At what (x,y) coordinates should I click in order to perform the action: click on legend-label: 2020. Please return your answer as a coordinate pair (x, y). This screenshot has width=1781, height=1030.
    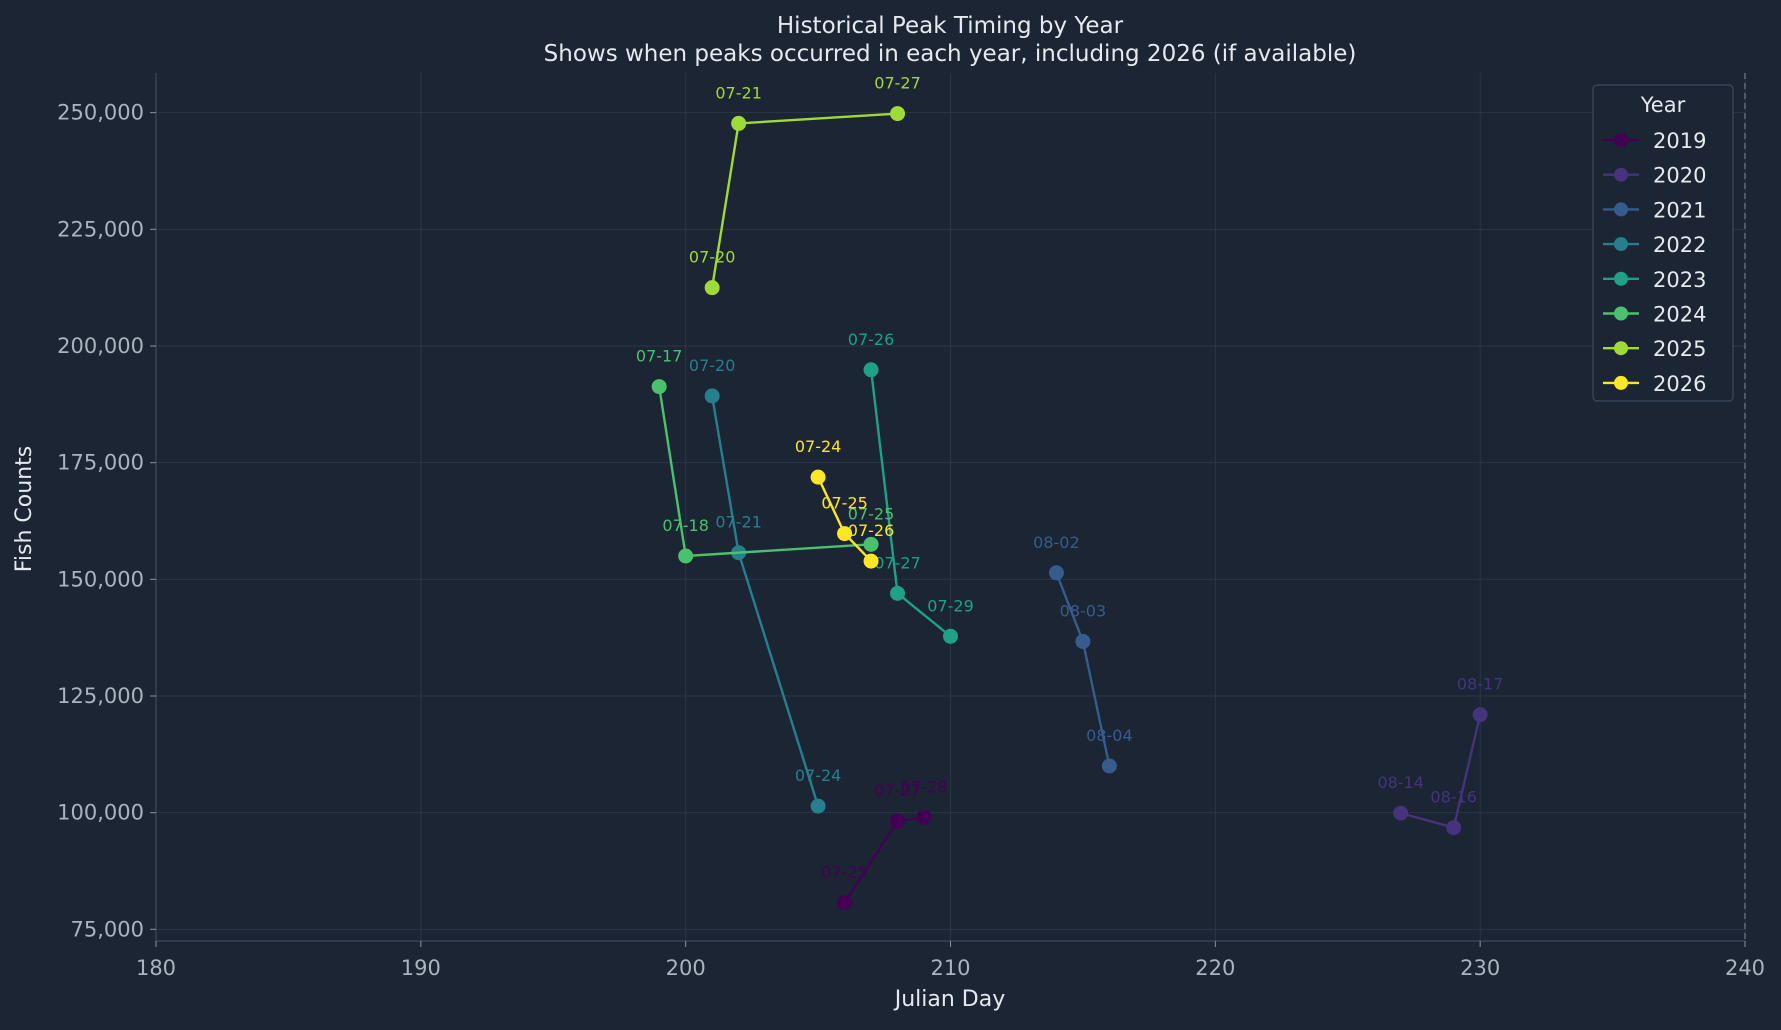
    Looking at the image, I should click on (1679, 176).